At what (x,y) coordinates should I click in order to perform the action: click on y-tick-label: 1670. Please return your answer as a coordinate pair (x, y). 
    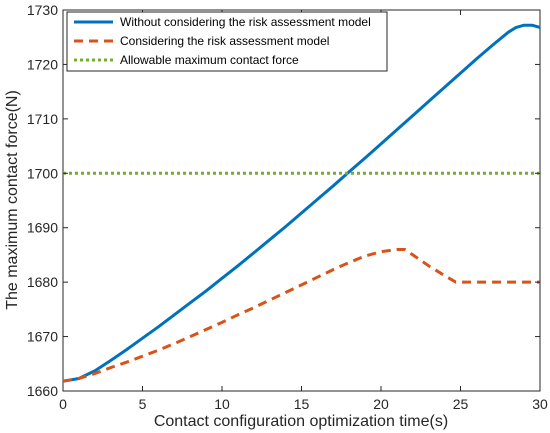
    Looking at the image, I should click on (42, 337).